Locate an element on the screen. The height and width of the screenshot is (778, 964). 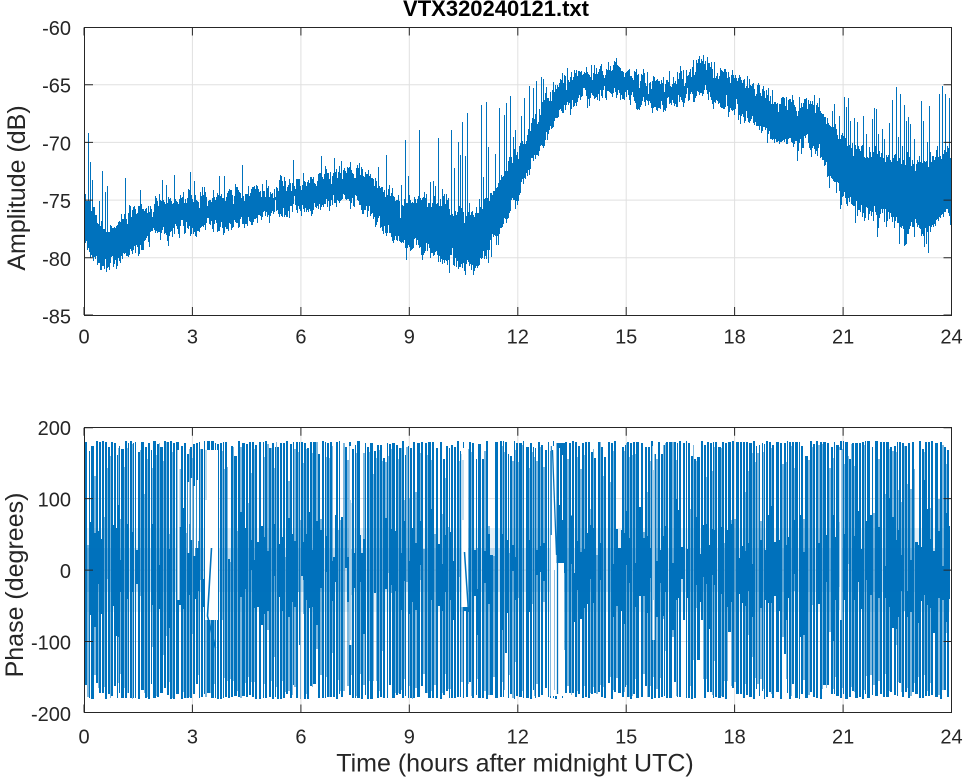
svg-text: -65 is located at coordinates (56, 87).